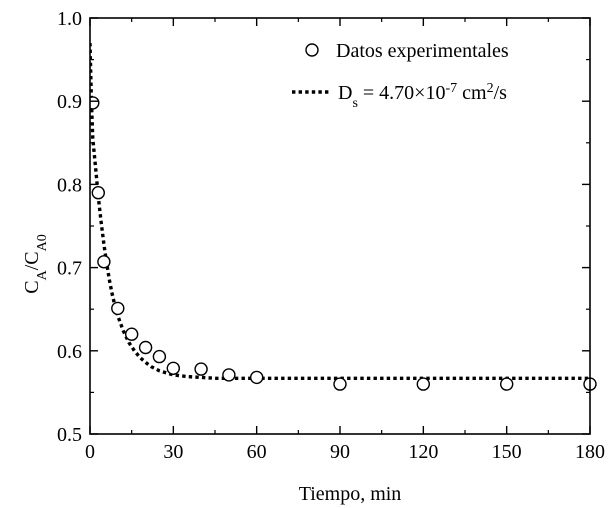 This screenshot has width=616, height=508. I want to click on legend-ds-tail: /s, so click(501, 93).